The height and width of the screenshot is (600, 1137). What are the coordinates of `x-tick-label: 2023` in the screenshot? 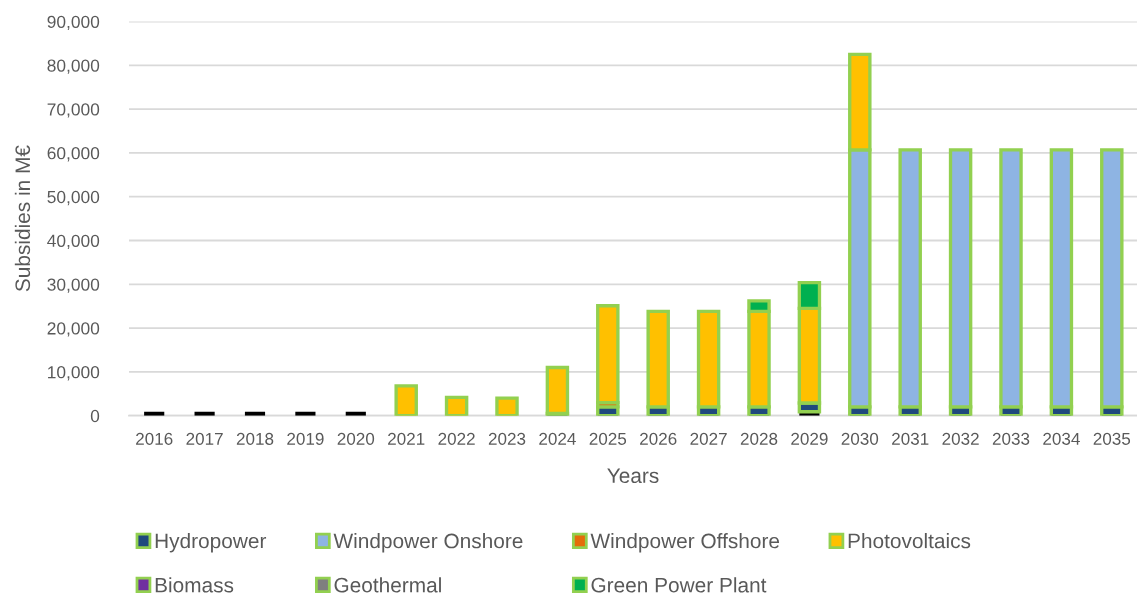 It's located at (507, 438).